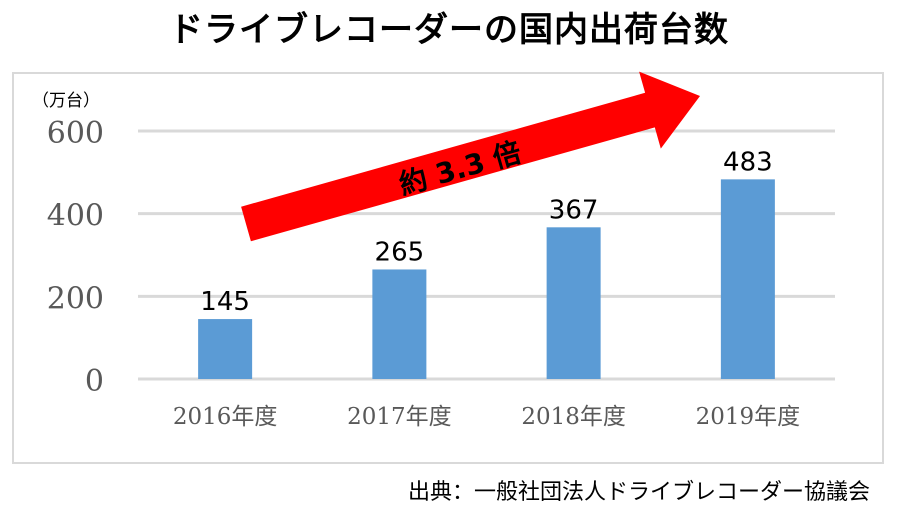  What do you see at coordinates (399, 417) in the screenshot?
I see `x-tick-label: 2017年度` at bounding box center [399, 417].